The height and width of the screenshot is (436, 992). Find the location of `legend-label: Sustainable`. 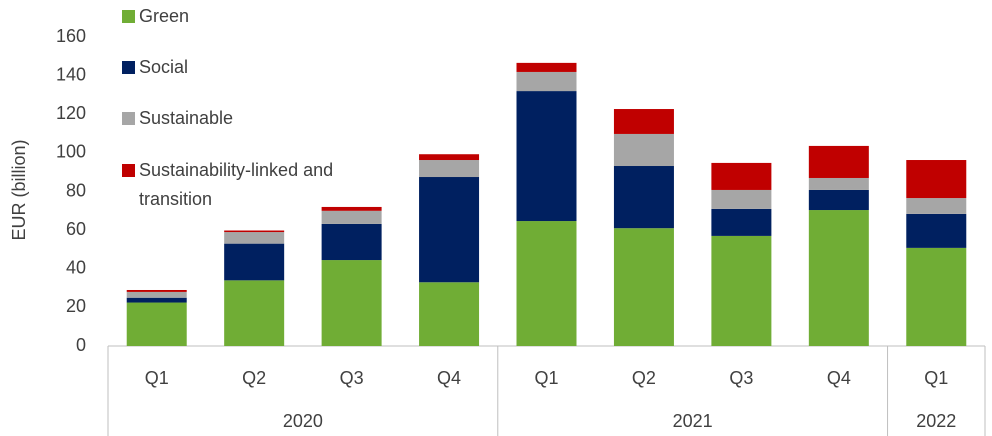

legend-label: Sustainable is located at coordinates (186, 118).